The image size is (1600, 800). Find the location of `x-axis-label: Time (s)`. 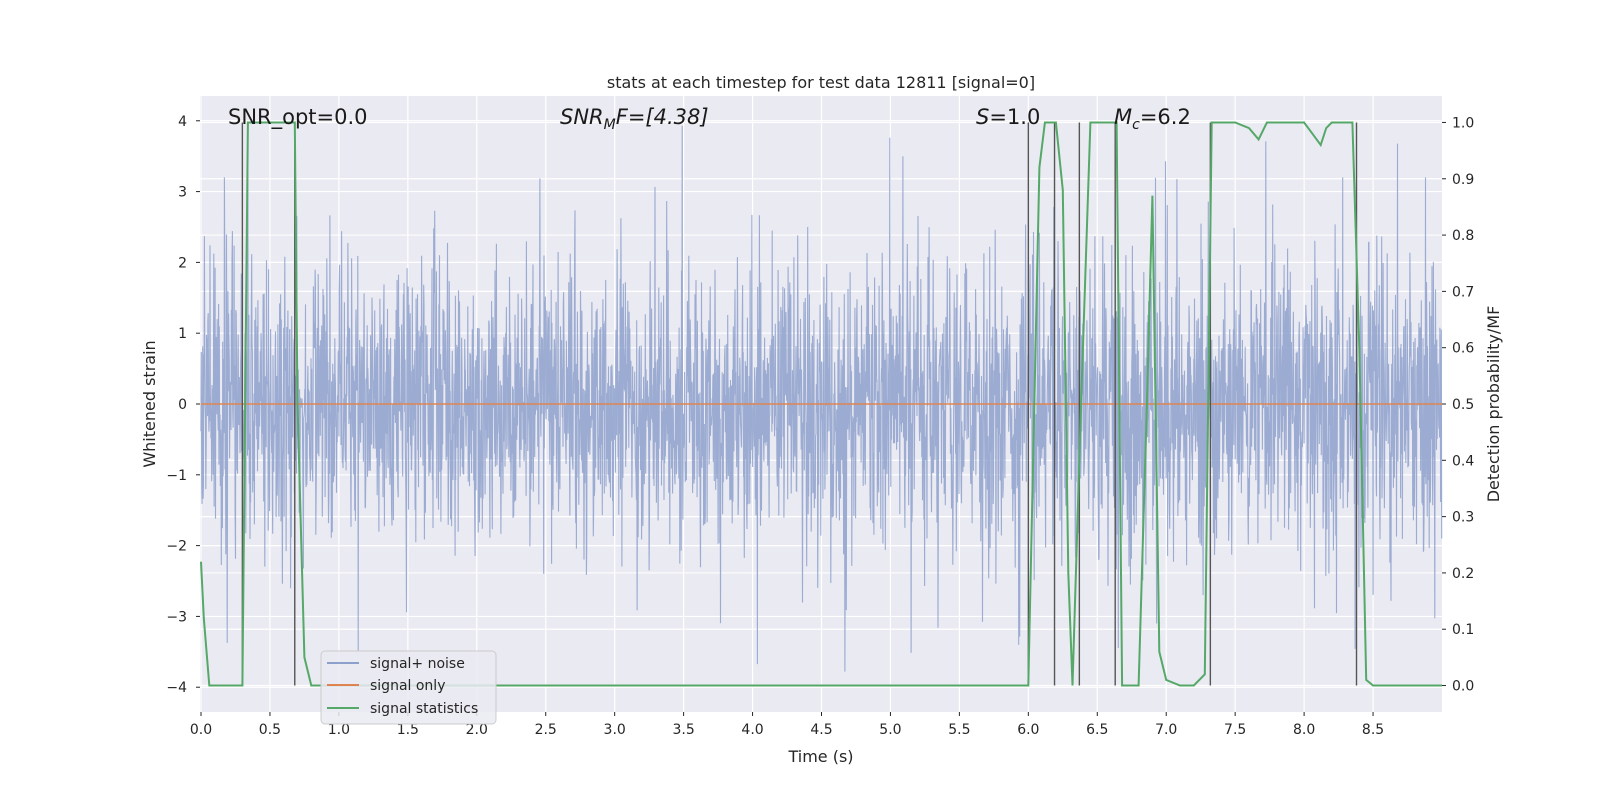

x-axis-label: Time (s) is located at coordinates (820, 756).